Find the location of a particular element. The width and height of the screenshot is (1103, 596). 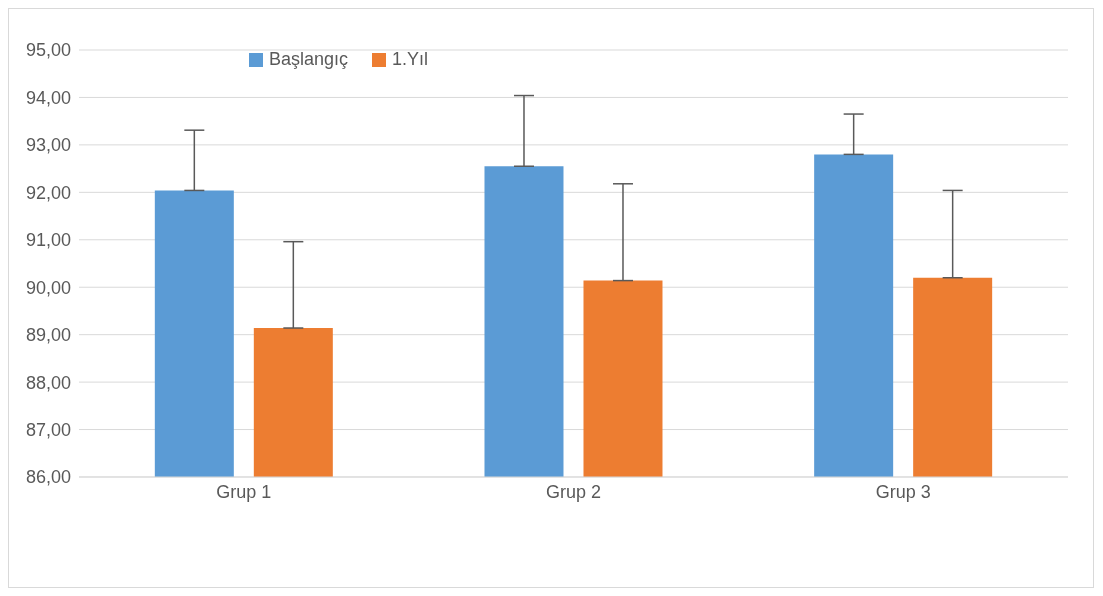

y-tick-label: 93,00 is located at coordinates (48, 145).